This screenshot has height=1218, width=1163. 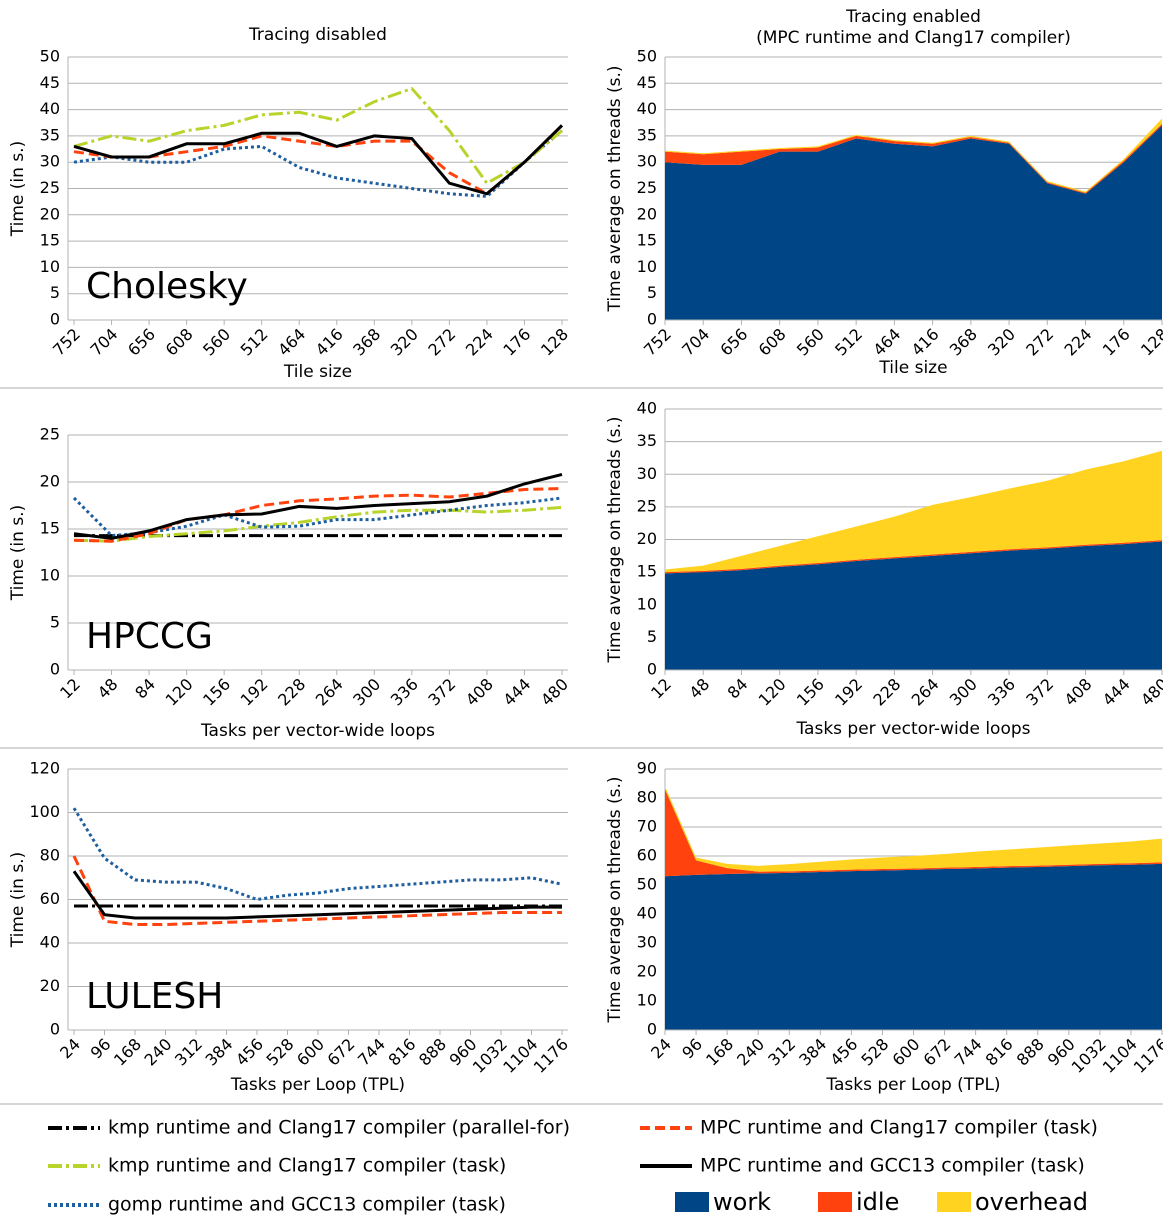 What do you see at coordinates (307, 1166) in the screenshot?
I see `legend-label: kmp runtime and Clang17 compiler (task)` at bounding box center [307, 1166].